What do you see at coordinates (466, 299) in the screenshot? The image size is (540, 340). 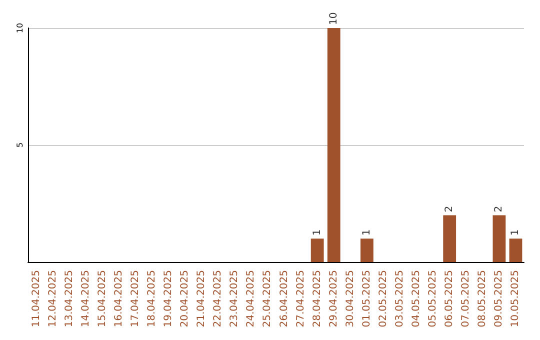 I see `x-tick-label: 07.05.2025` at bounding box center [466, 299].